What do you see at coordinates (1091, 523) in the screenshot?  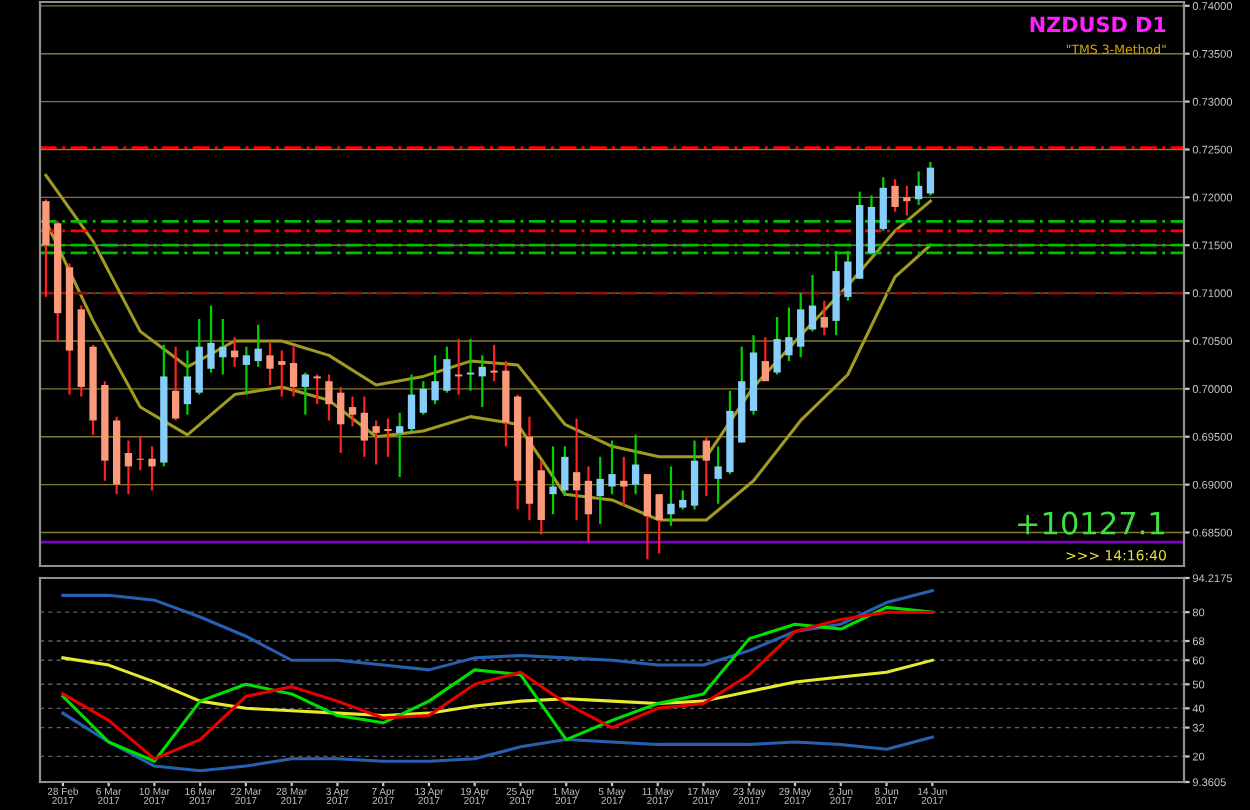 I see `annotation: +10127.1` at bounding box center [1091, 523].